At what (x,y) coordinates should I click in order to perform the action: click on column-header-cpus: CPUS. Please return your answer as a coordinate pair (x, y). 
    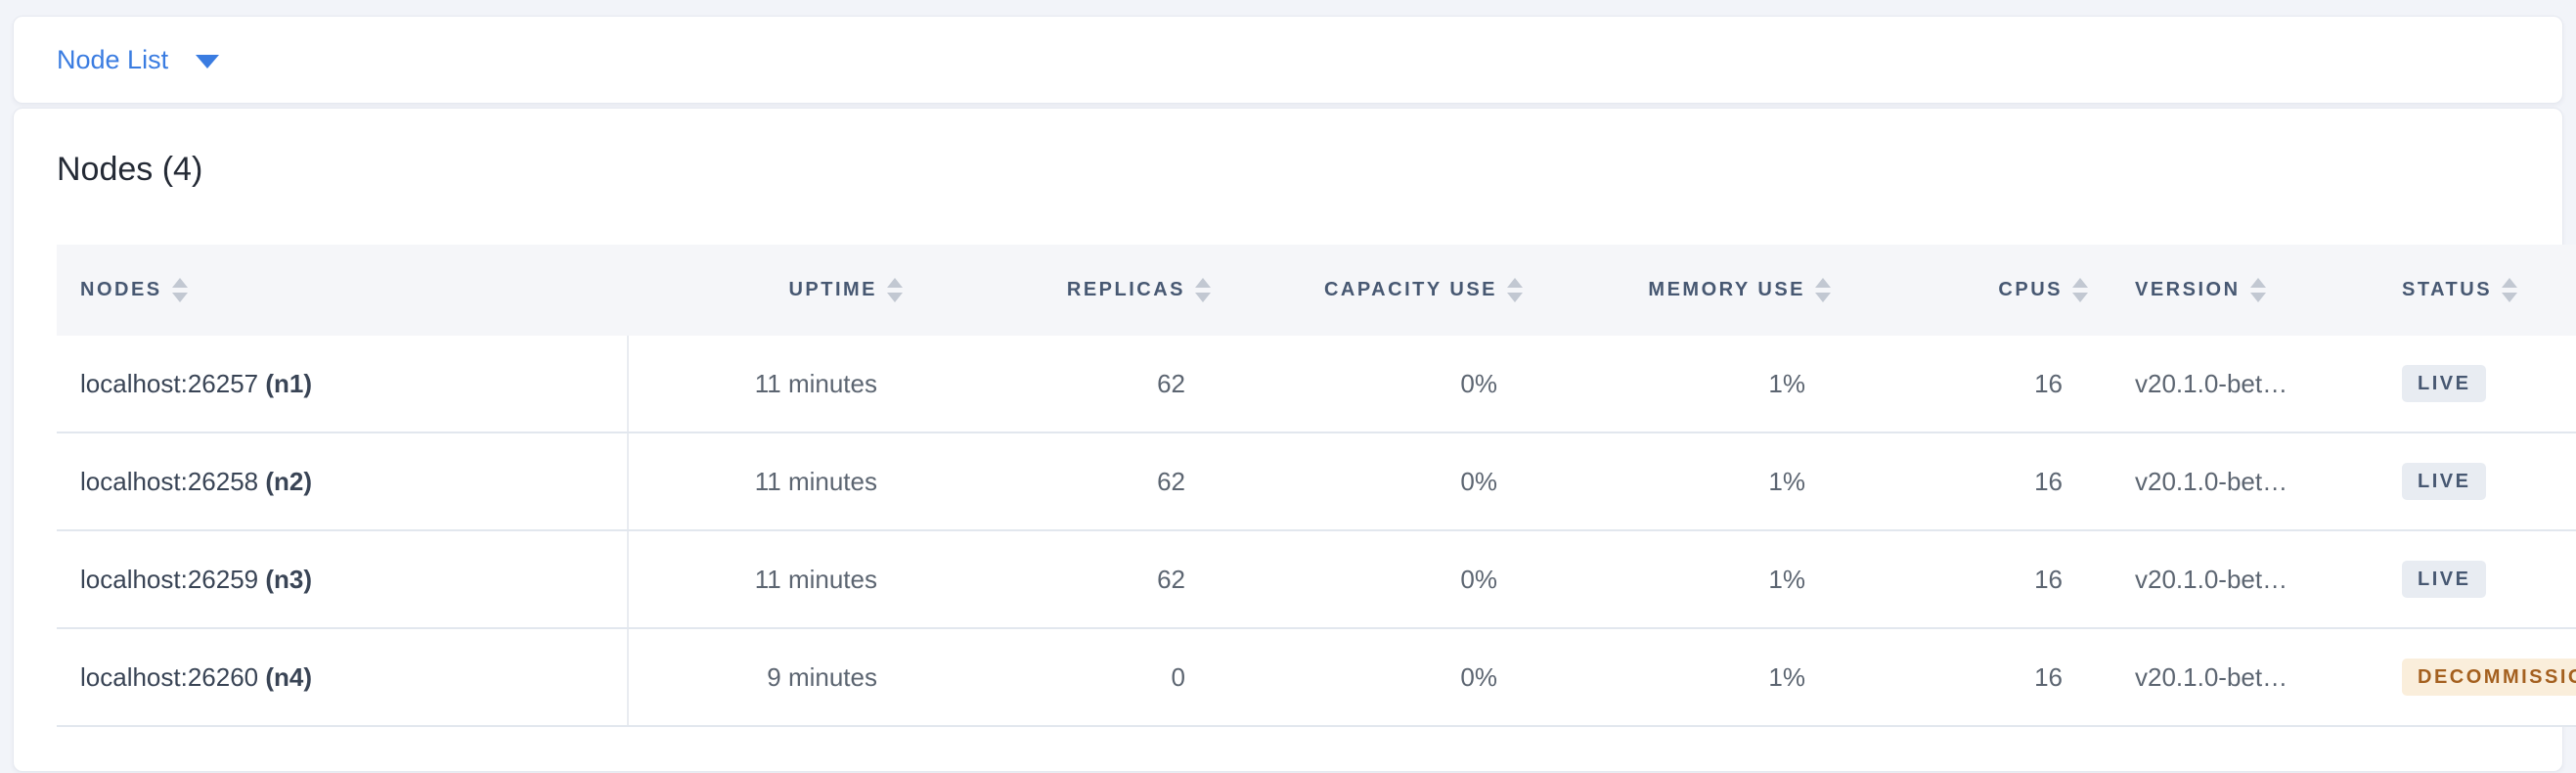
    Looking at the image, I should click on (1982, 290).